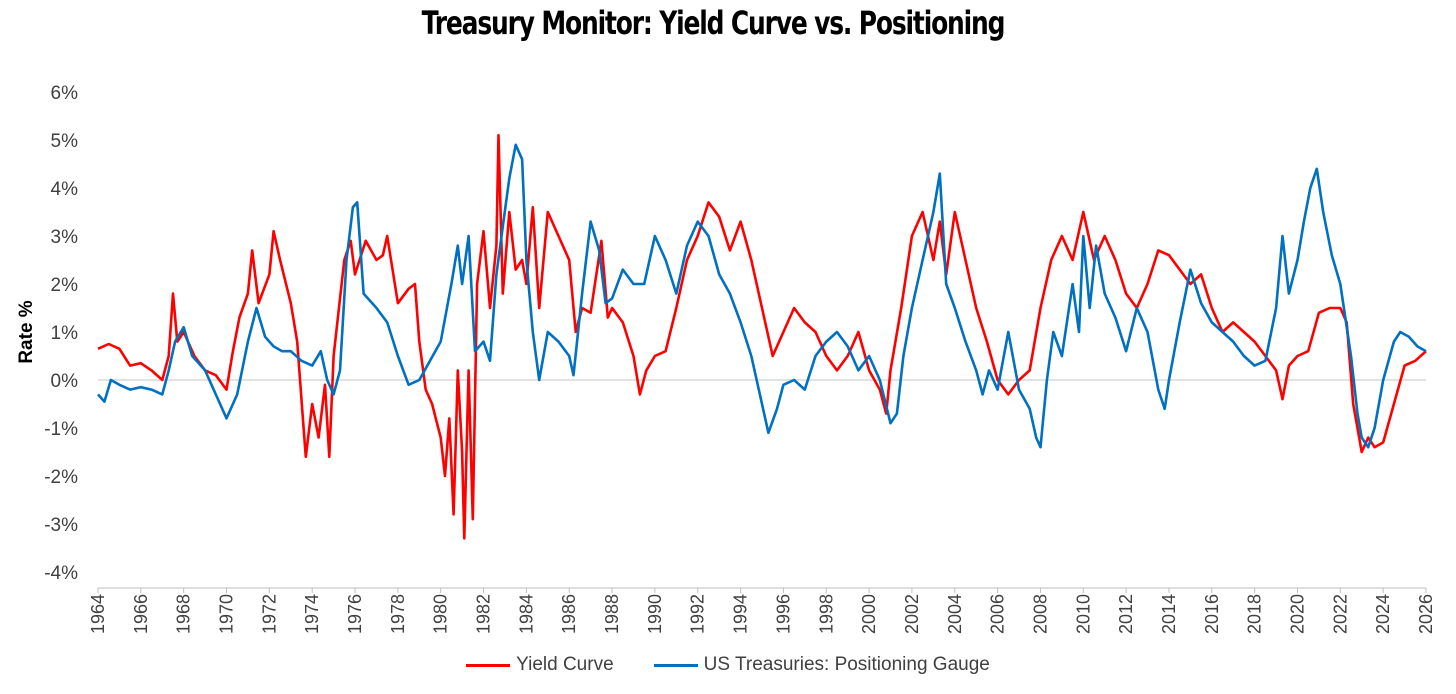  What do you see at coordinates (65, 237) in the screenshot?
I see `y-tick-label: 3%` at bounding box center [65, 237].